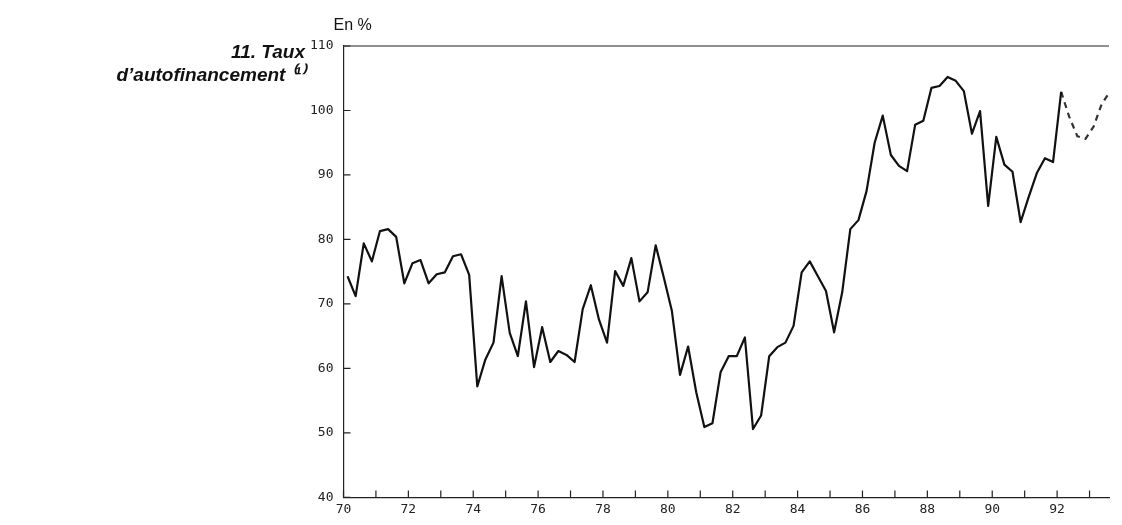 The width and height of the screenshot is (1122, 525). What do you see at coordinates (603, 508) in the screenshot?
I see `x-tick-label: 78` at bounding box center [603, 508].